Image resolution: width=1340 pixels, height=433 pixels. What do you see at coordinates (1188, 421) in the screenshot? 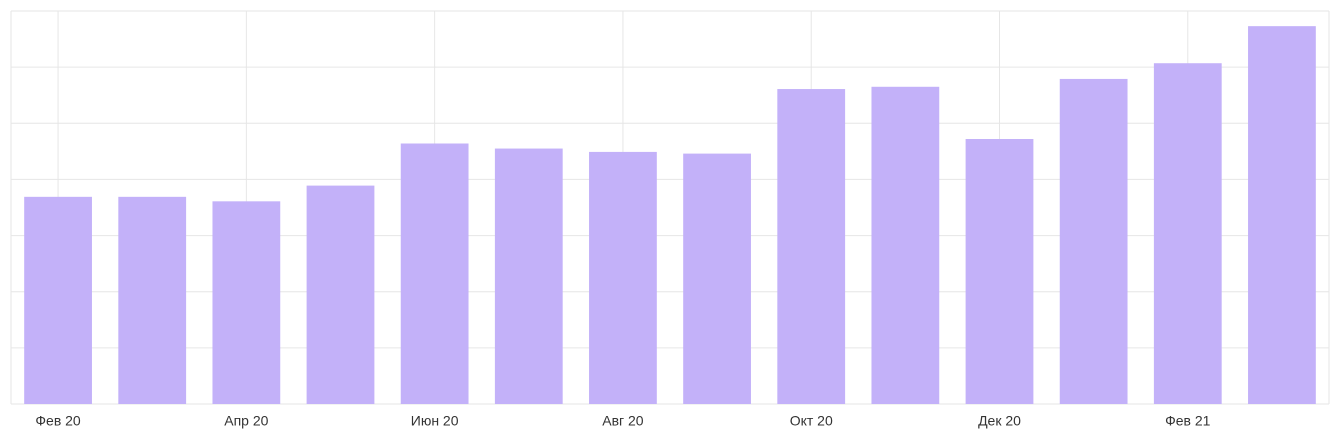
I see `x-tick-label: Фев 21` at bounding box center [1188, 421].